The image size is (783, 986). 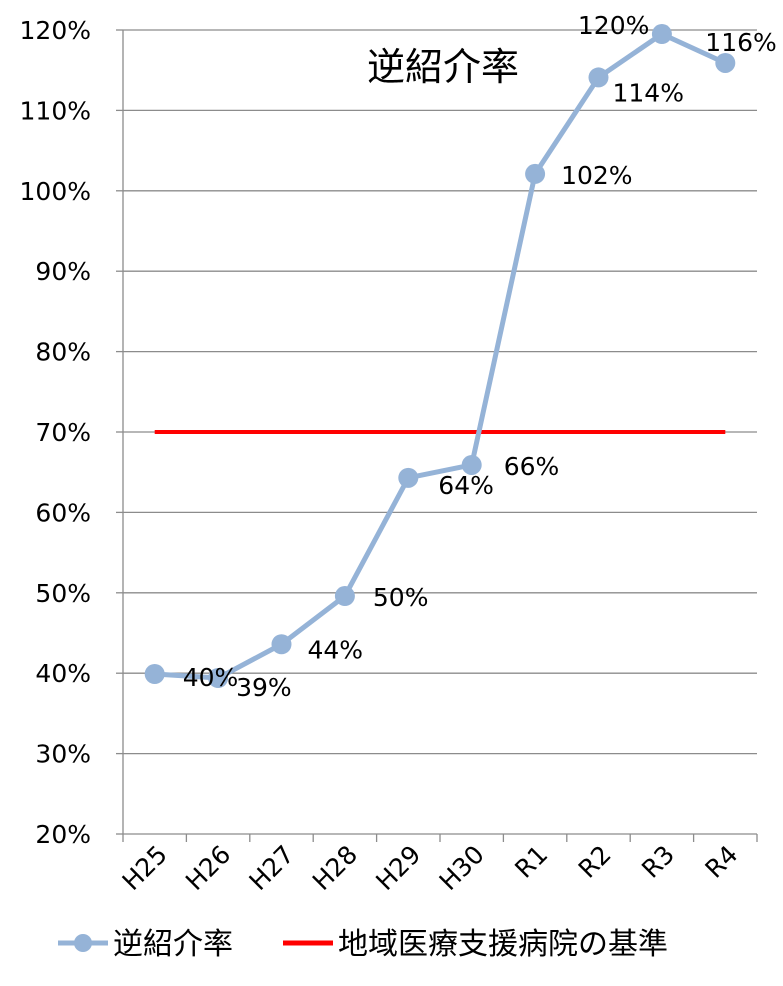 I want to click on data-label: 50%, so click(x=401, y=597).